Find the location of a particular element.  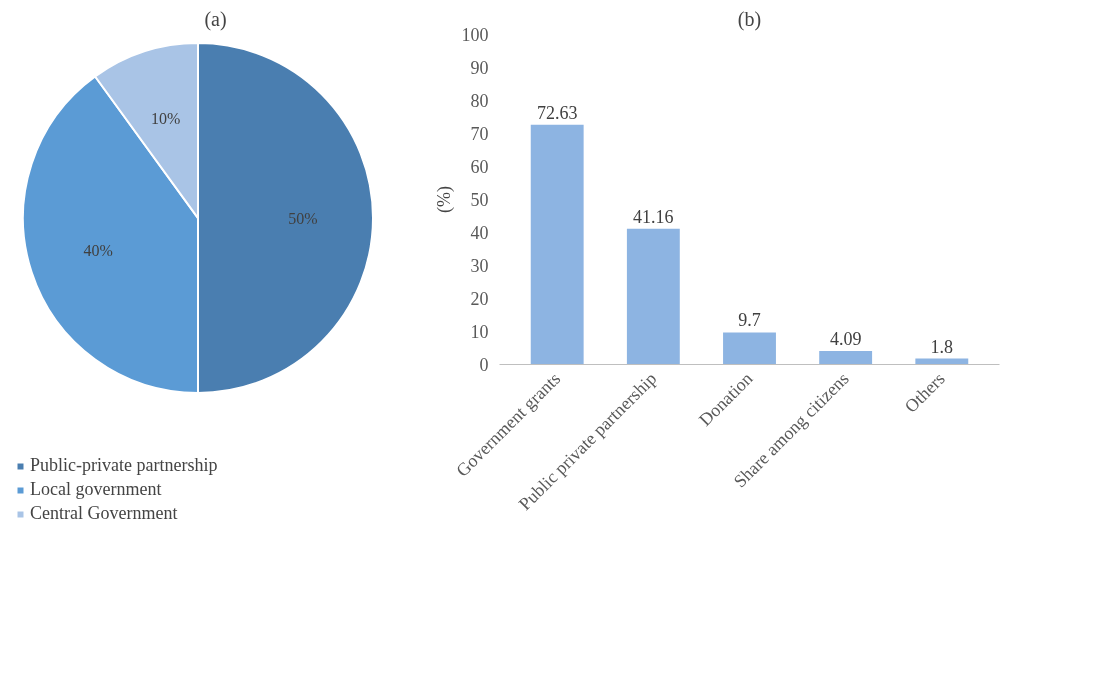

y-tick-label: 80 is located at coordinates (479, 101).